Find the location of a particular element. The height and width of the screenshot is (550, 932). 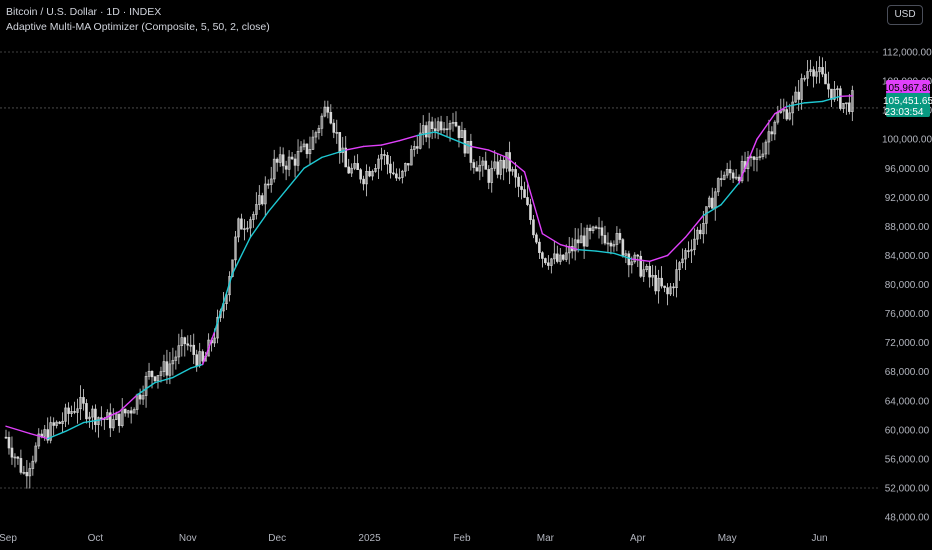

x-tick-label: Mar is located at coordinates (546, 538).